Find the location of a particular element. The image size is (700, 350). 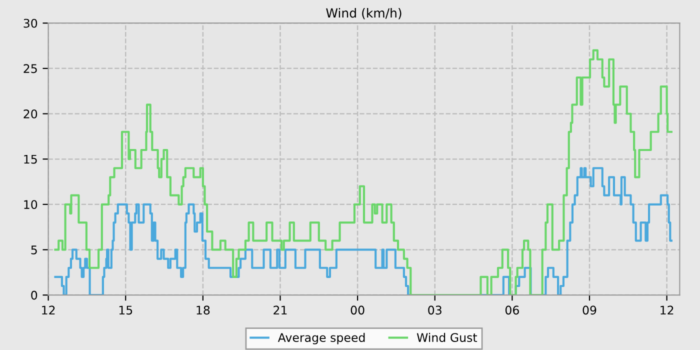

y-tick-label: 25 is located at coordinates (30, 69).